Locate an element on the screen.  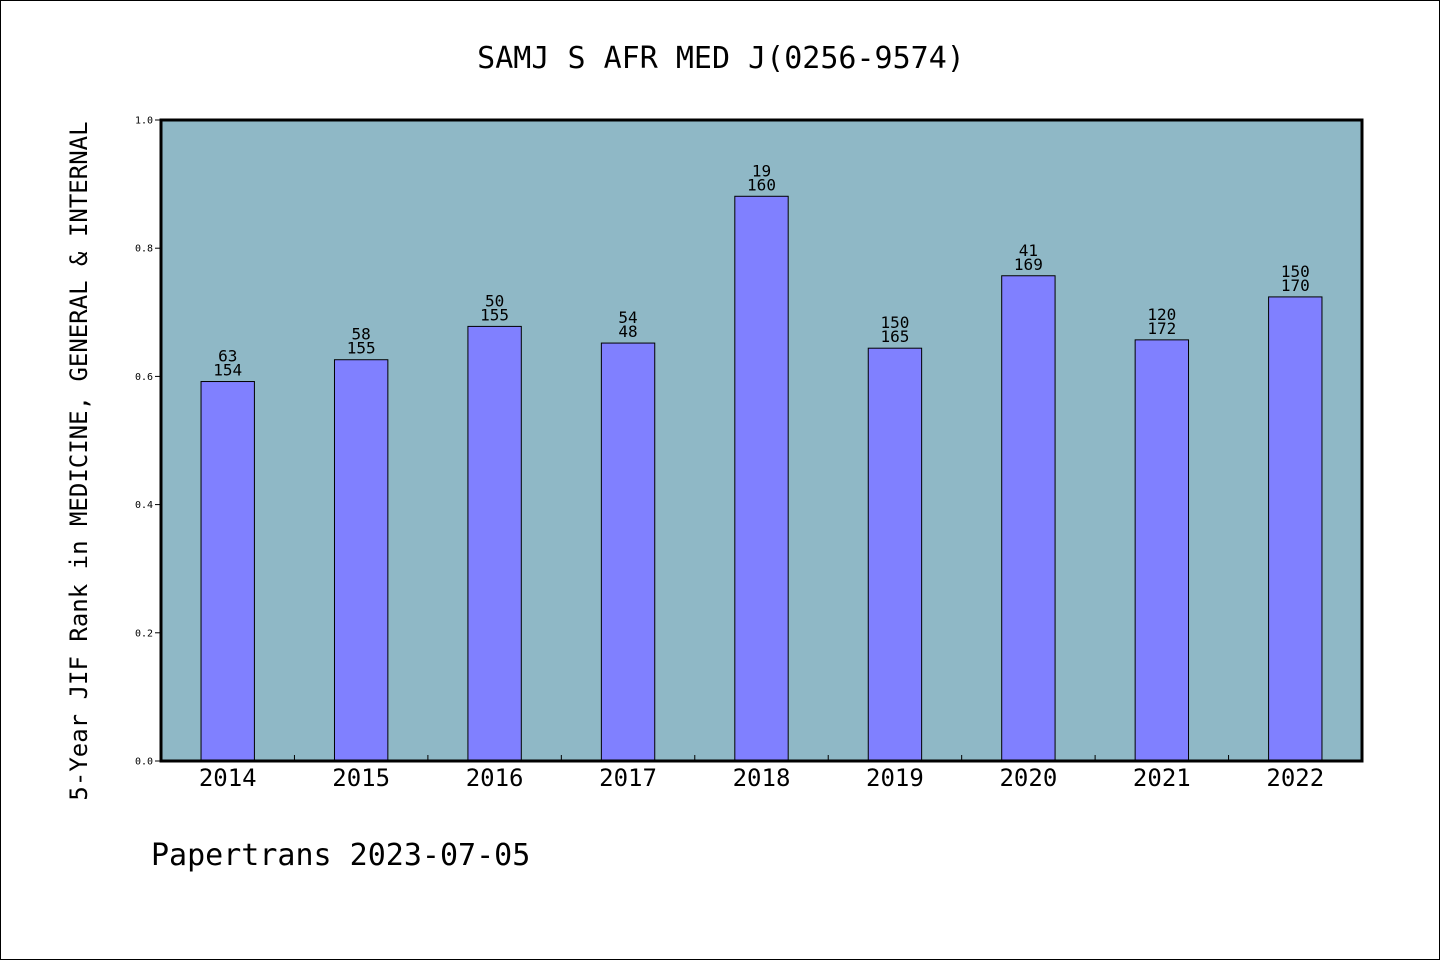
x-axis: 2014 2015 2016 2017 2018 2019 2020 2021 2022 is located at coordinates (761, 773).